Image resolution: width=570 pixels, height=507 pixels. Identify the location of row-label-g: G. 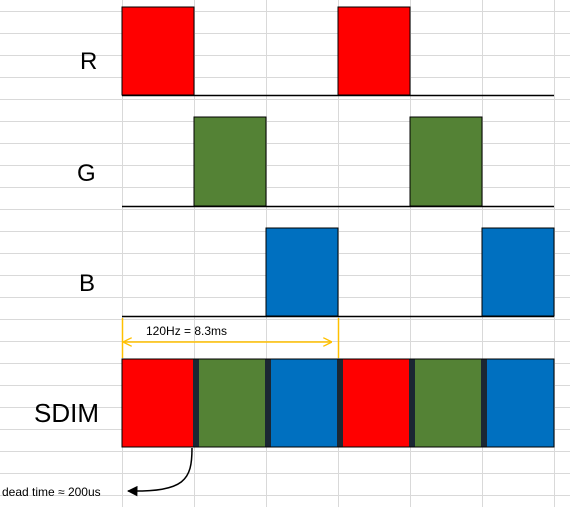
(86, 173).